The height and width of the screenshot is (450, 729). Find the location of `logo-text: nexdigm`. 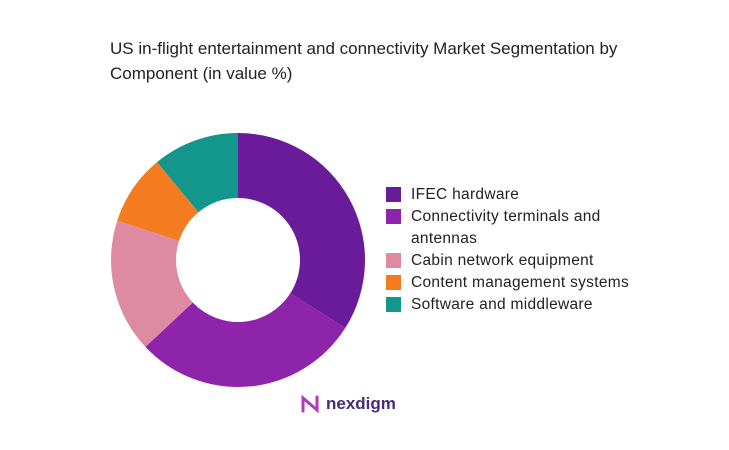

logo-text: nexdigm is located at coordinates (361, 403).